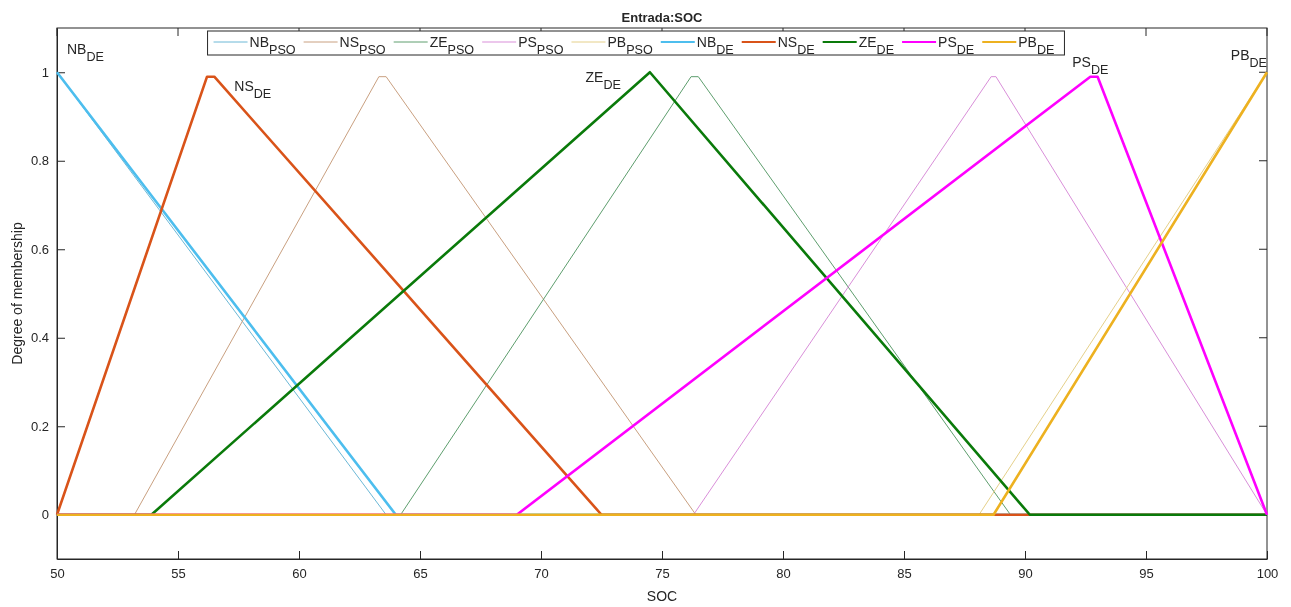 Image resolution: width=1291 pixels, height=607 pixels. Describe the element at coordinates (1090, 65) in the screenshot. I see `annotation: PS$_{DE}$` at that location.